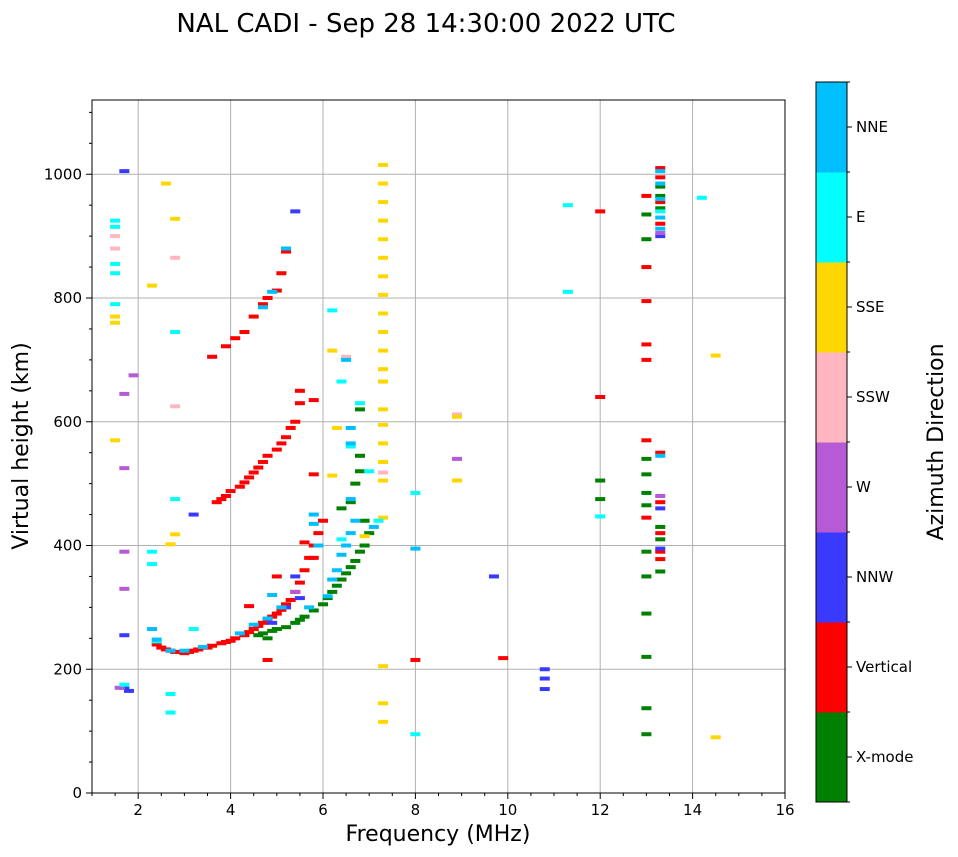  What do you see at coordinates (67, 546) in the screenshot?
I see `y-tick-label: 400` at bounding box center [67, 546].